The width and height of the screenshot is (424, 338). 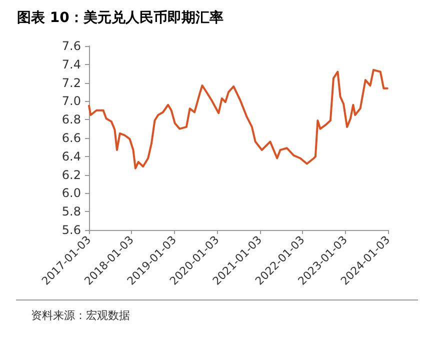 What do you see at coordinates (71, 211) in the screenshot?
I see `y-tick-label: 5.8` at bounding box center [71, 211].